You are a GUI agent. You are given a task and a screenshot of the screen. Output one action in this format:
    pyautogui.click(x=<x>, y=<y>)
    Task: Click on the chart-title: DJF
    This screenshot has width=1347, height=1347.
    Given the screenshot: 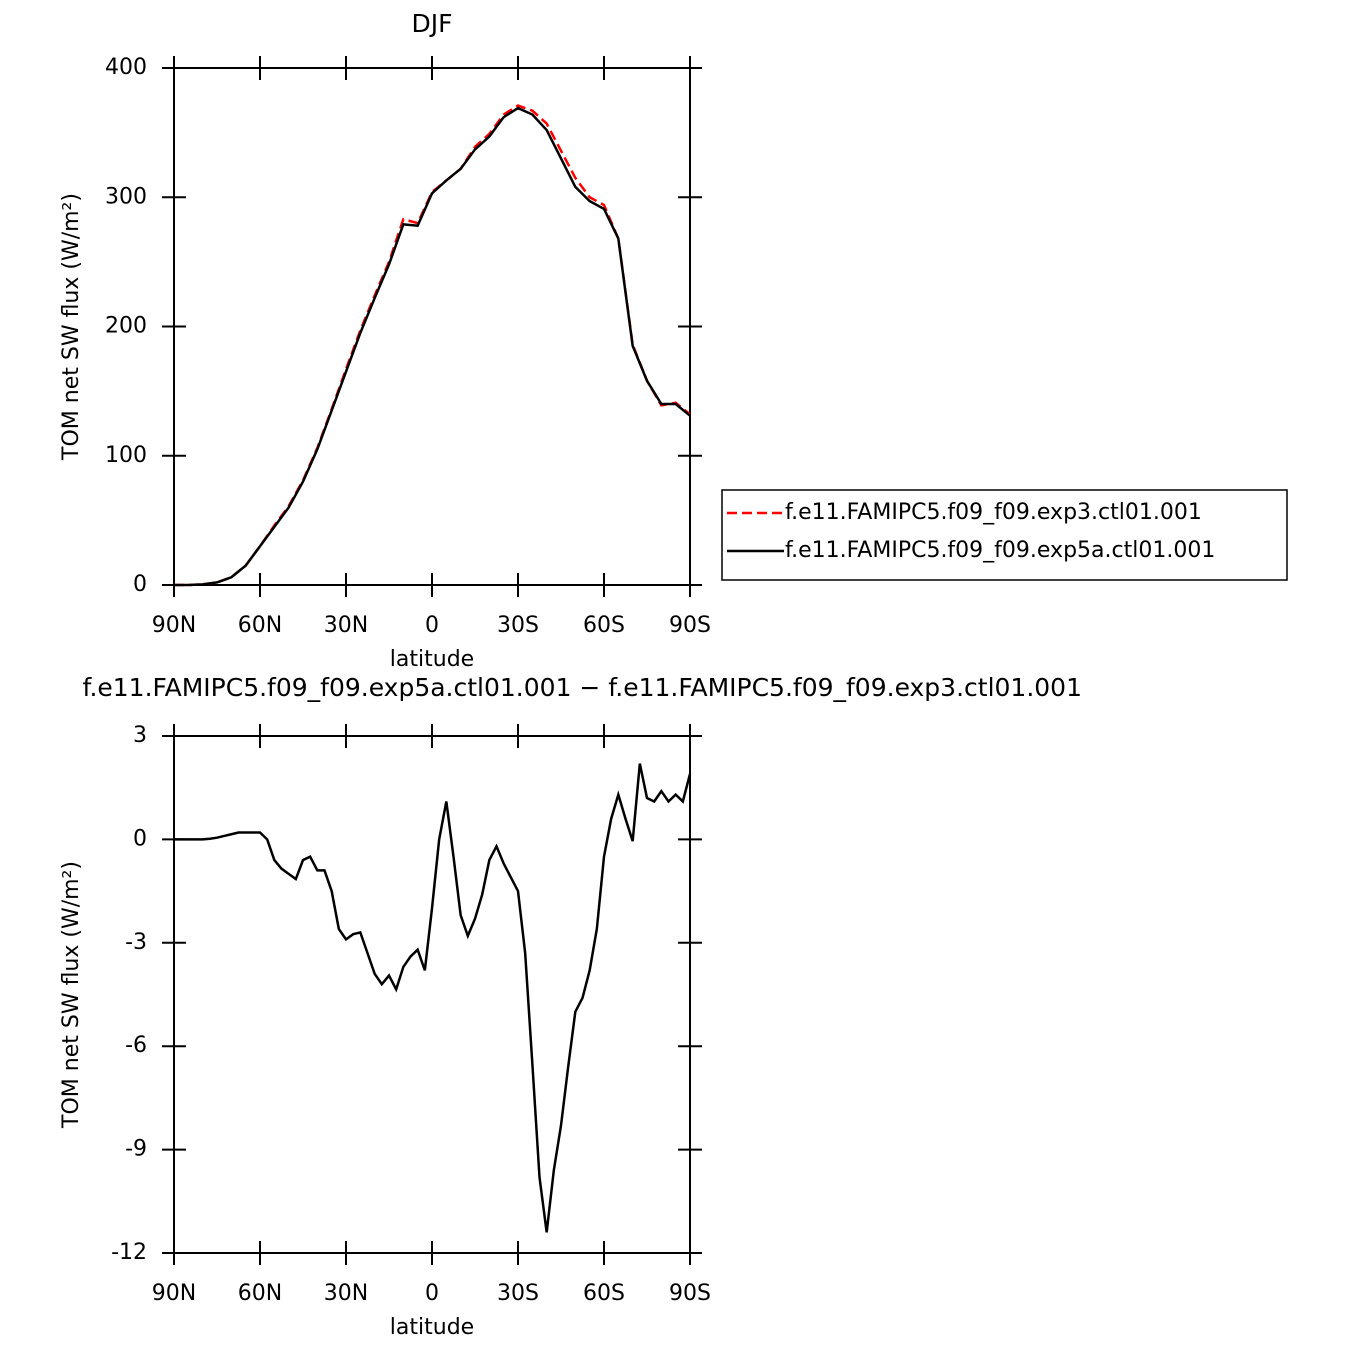 What is the action you would take?
    pyautogui.click(x=431, y=23)
    